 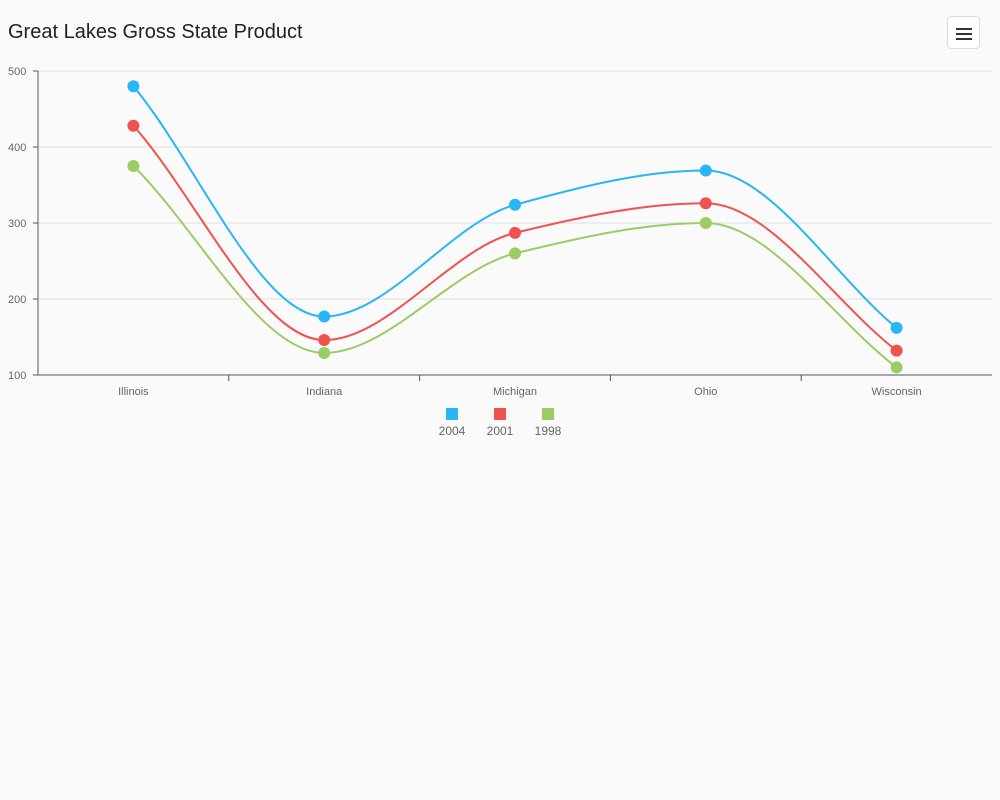 What do you see at coordinates (963, 32) in the screenshot?
I see `menu-button` at bounding box center [963, 32].